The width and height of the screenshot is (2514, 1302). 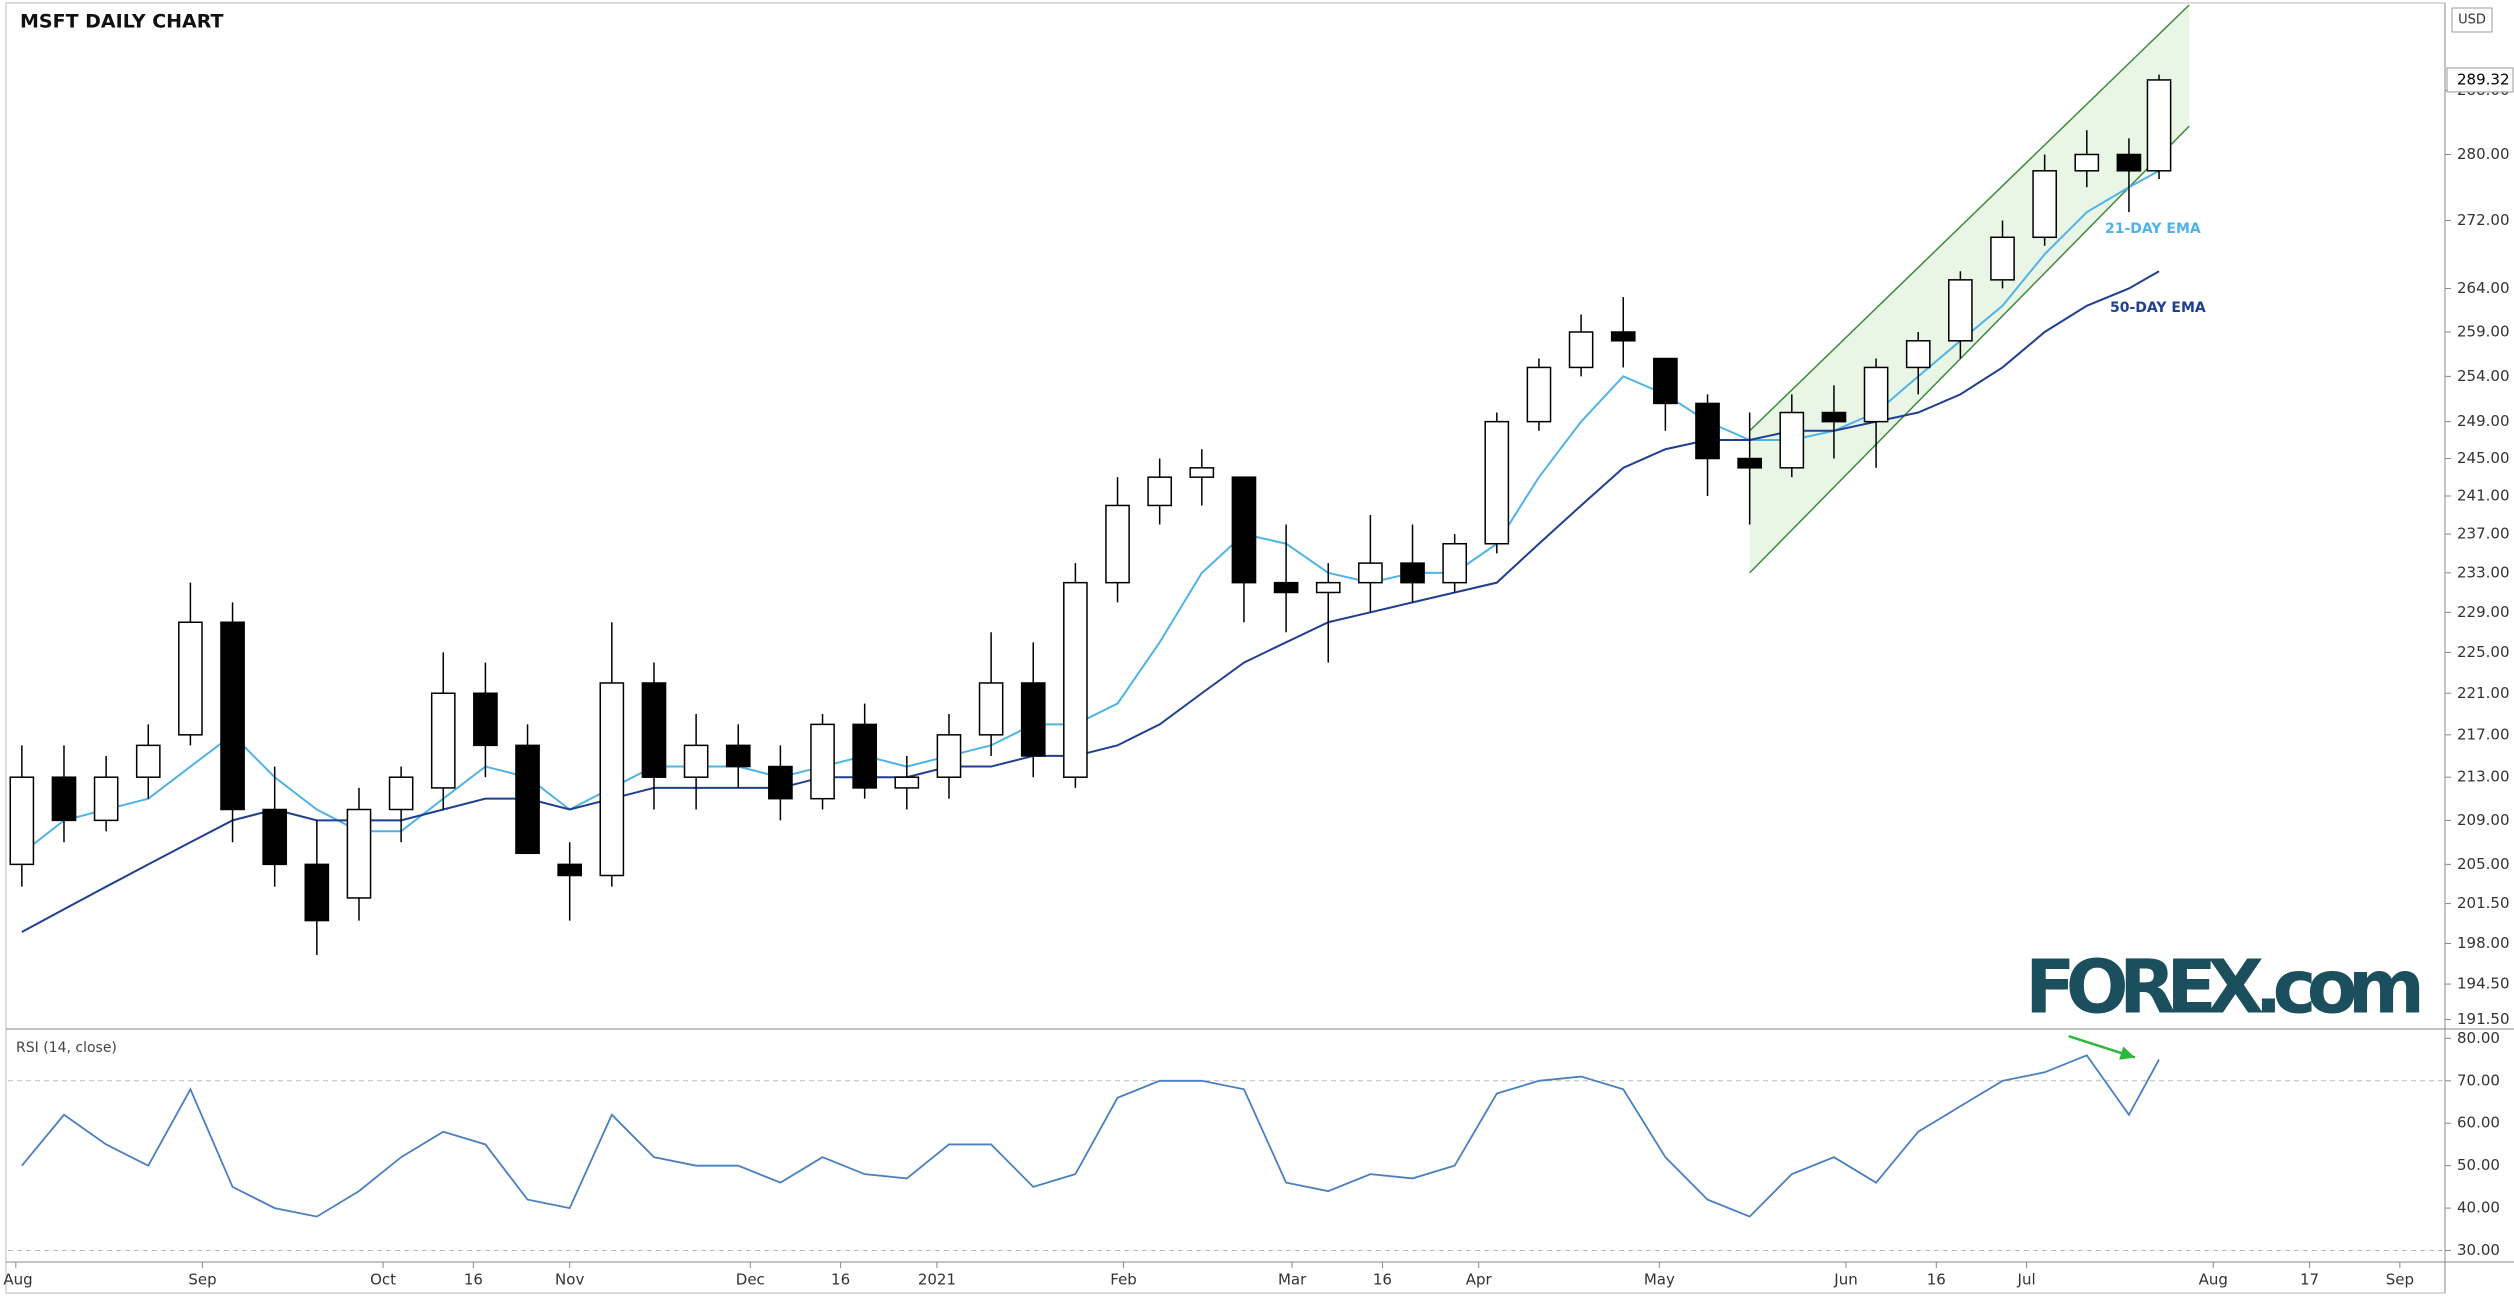 What do you see at coordinates (2483, 693) in the screenshot?
I see `y-tick-label: 221.00` at bounding box center [2483, 693].